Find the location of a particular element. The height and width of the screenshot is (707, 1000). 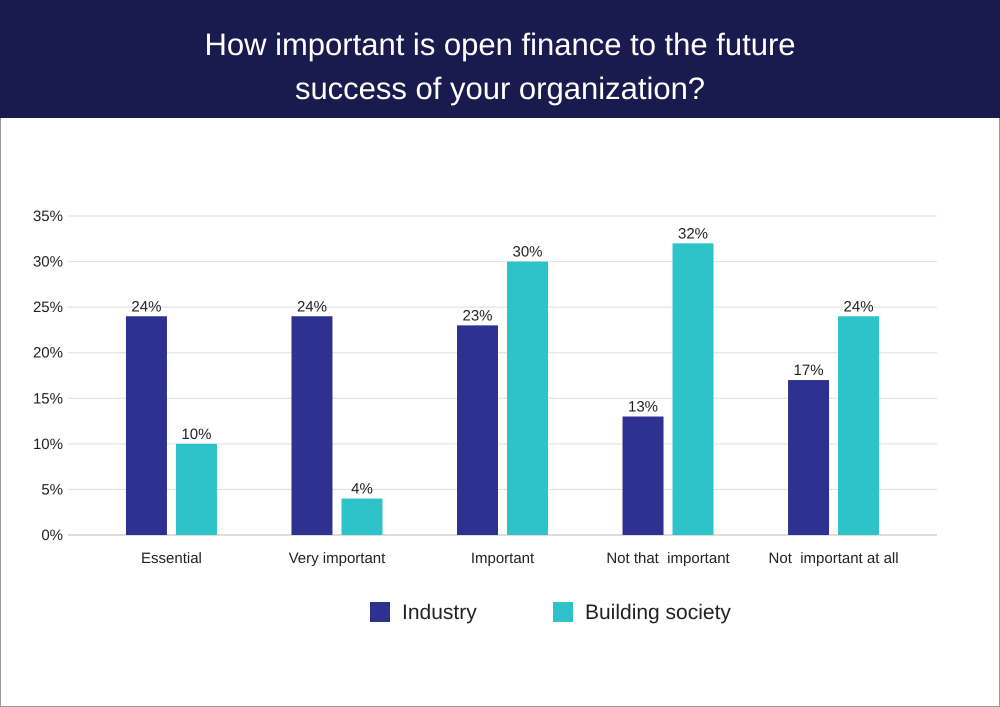

data-label: 30% is located at coordinates (527, 252).